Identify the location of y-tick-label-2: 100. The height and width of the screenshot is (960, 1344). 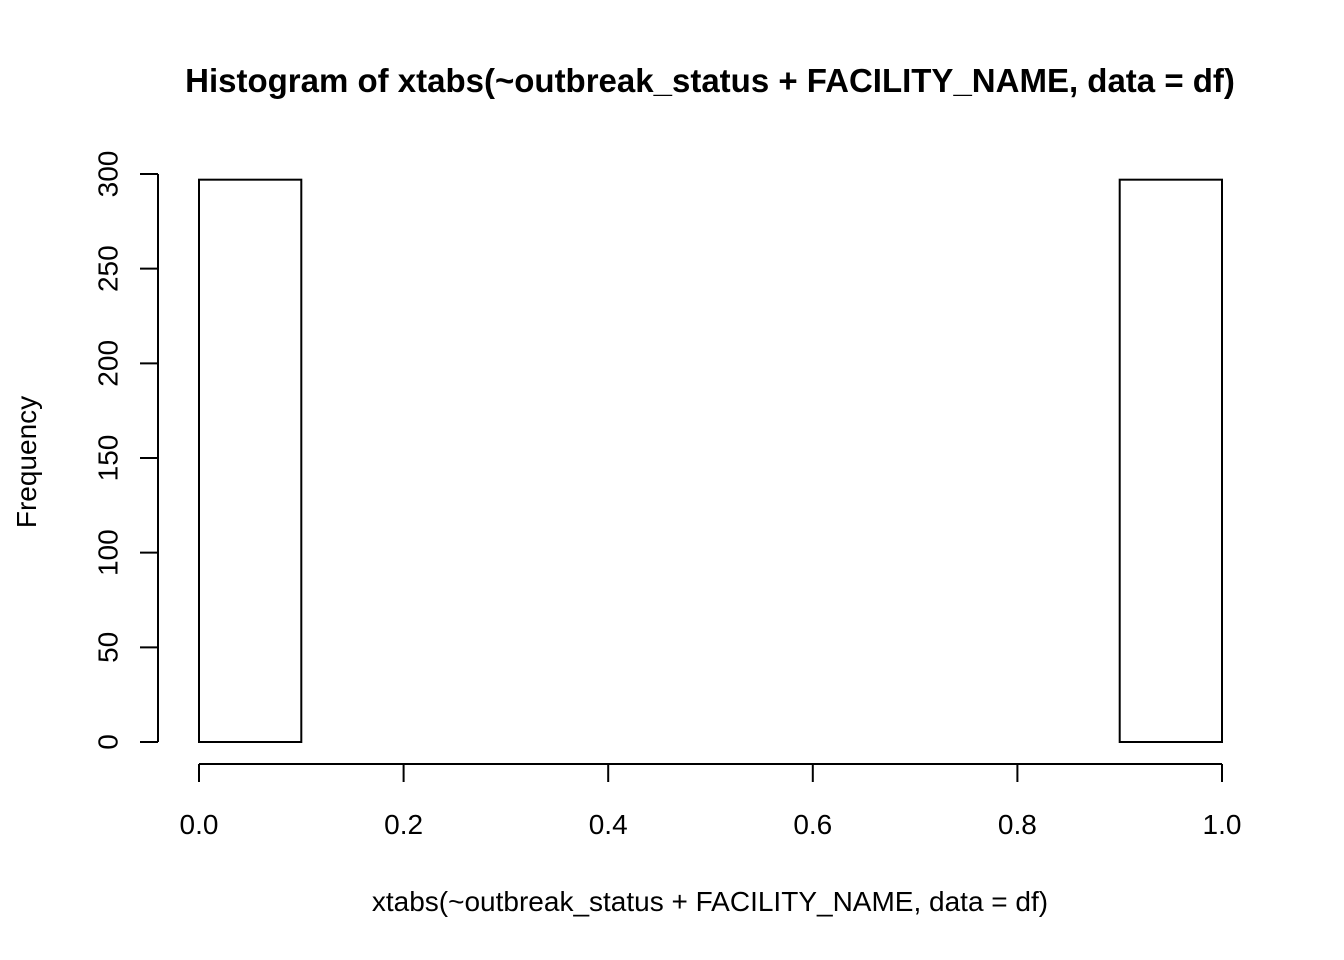
(107, 552).